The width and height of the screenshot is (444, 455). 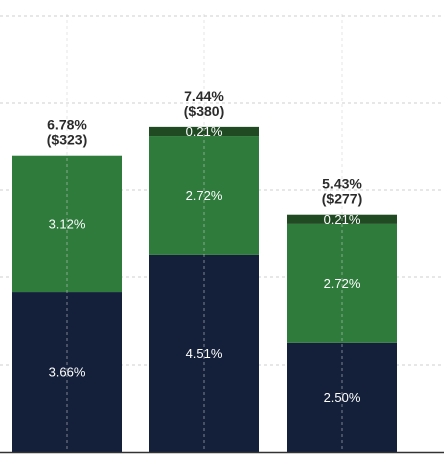 I want to click on bar-total-percent: 5.43%, so click(x=342, y=184).